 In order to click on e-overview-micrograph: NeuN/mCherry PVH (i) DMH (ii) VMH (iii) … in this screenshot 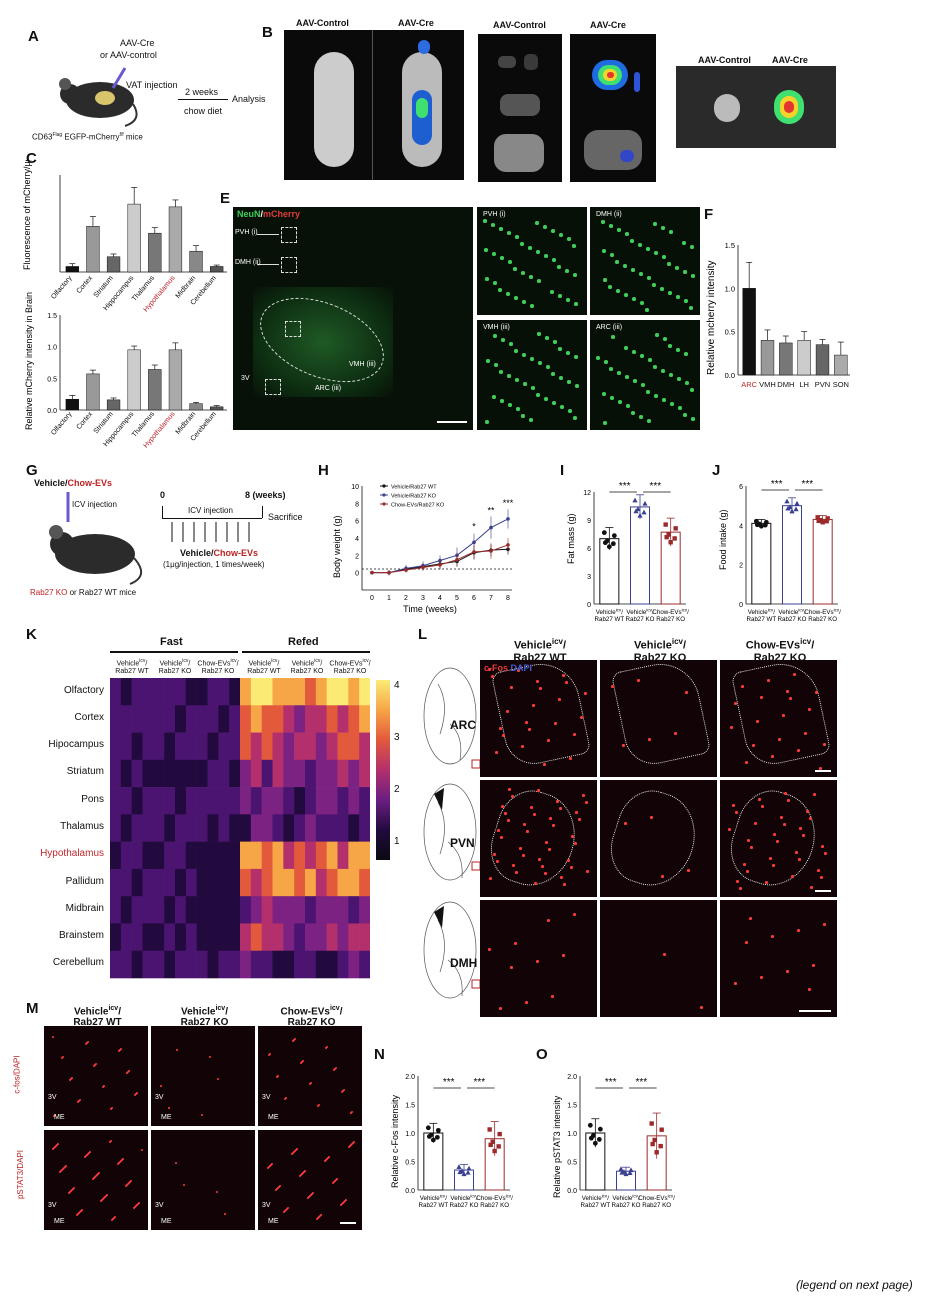, I will do `click(353, 318)`.